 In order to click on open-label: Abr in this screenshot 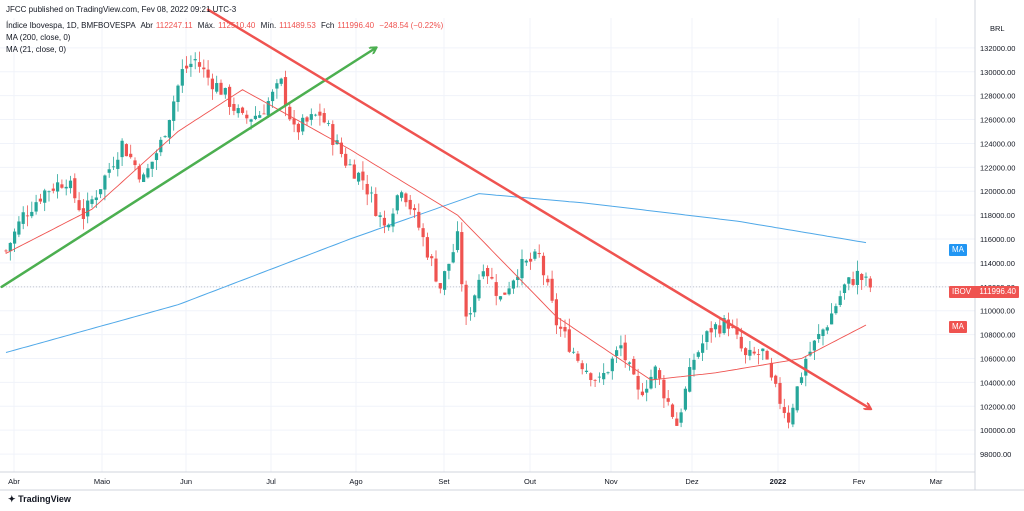, I will do `click(146, 25)`.